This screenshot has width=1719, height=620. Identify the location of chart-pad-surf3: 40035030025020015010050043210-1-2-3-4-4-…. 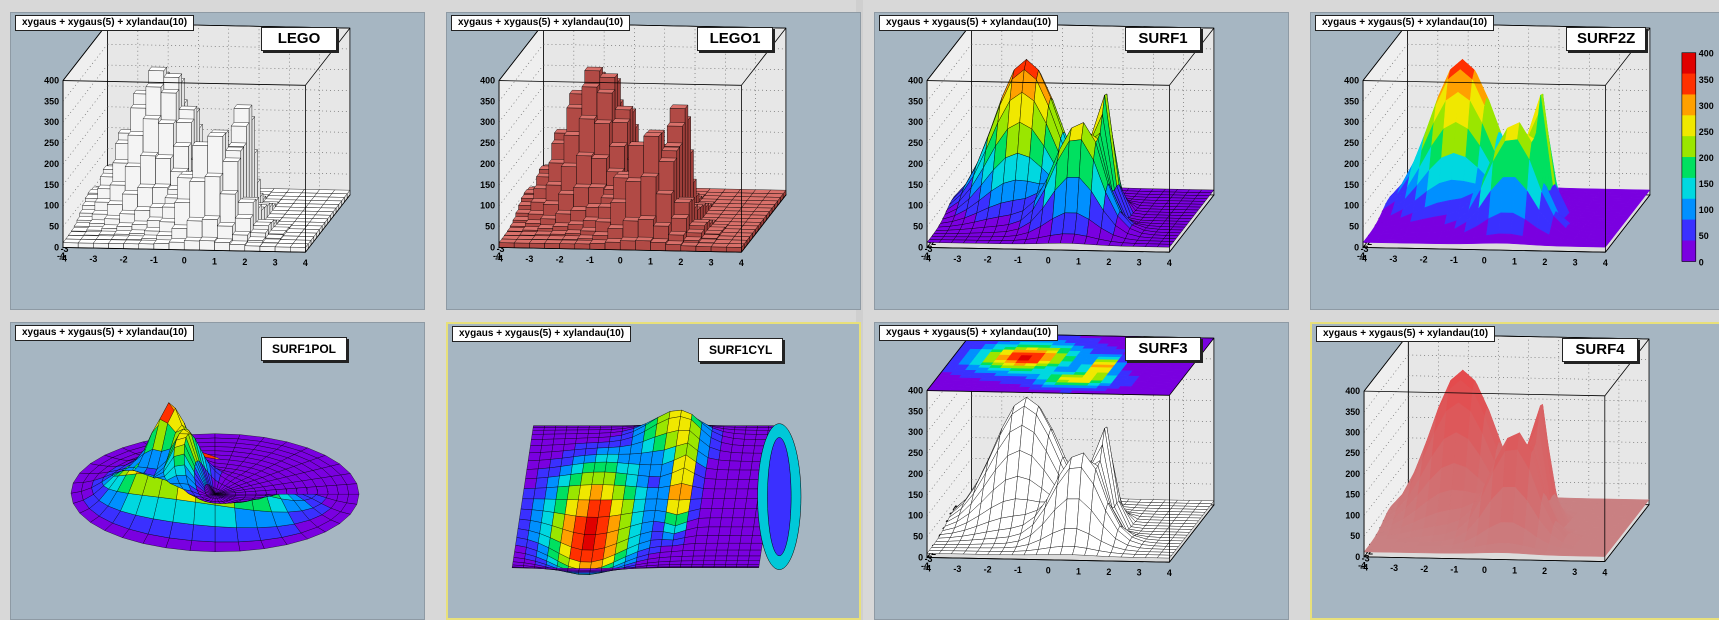
(1081, 471).